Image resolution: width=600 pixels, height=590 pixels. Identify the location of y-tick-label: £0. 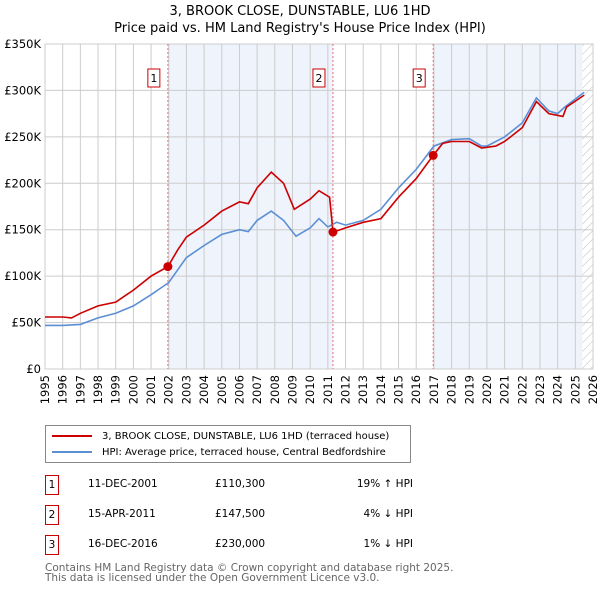
(33, 369).